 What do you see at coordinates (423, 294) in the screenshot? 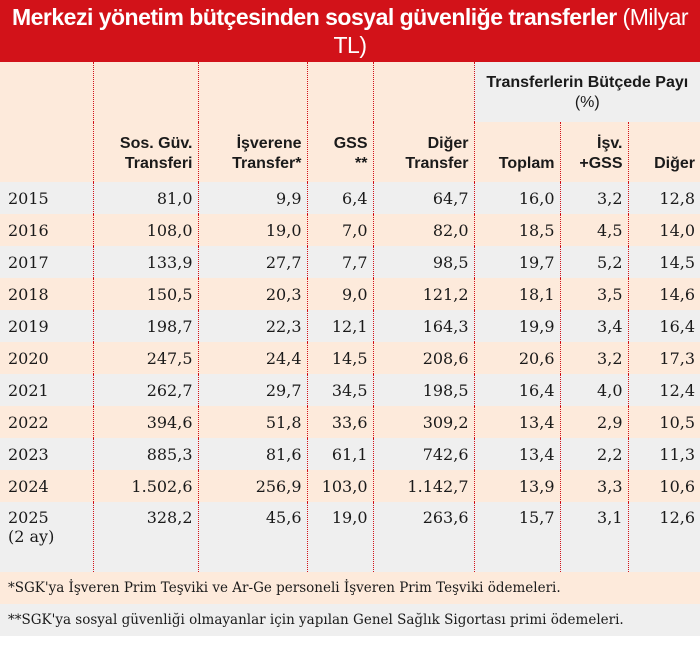
I see `value-cell: 121,2` at bounding box center [423, 294].